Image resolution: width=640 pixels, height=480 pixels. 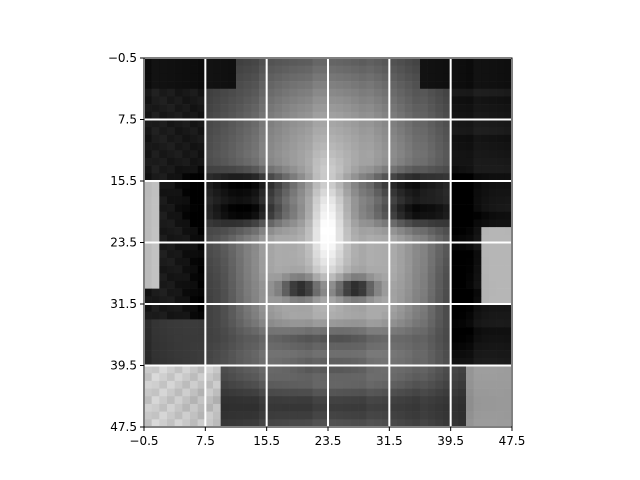 I want to click on x-tick-label: 39.5, so click(x=450, y=441).